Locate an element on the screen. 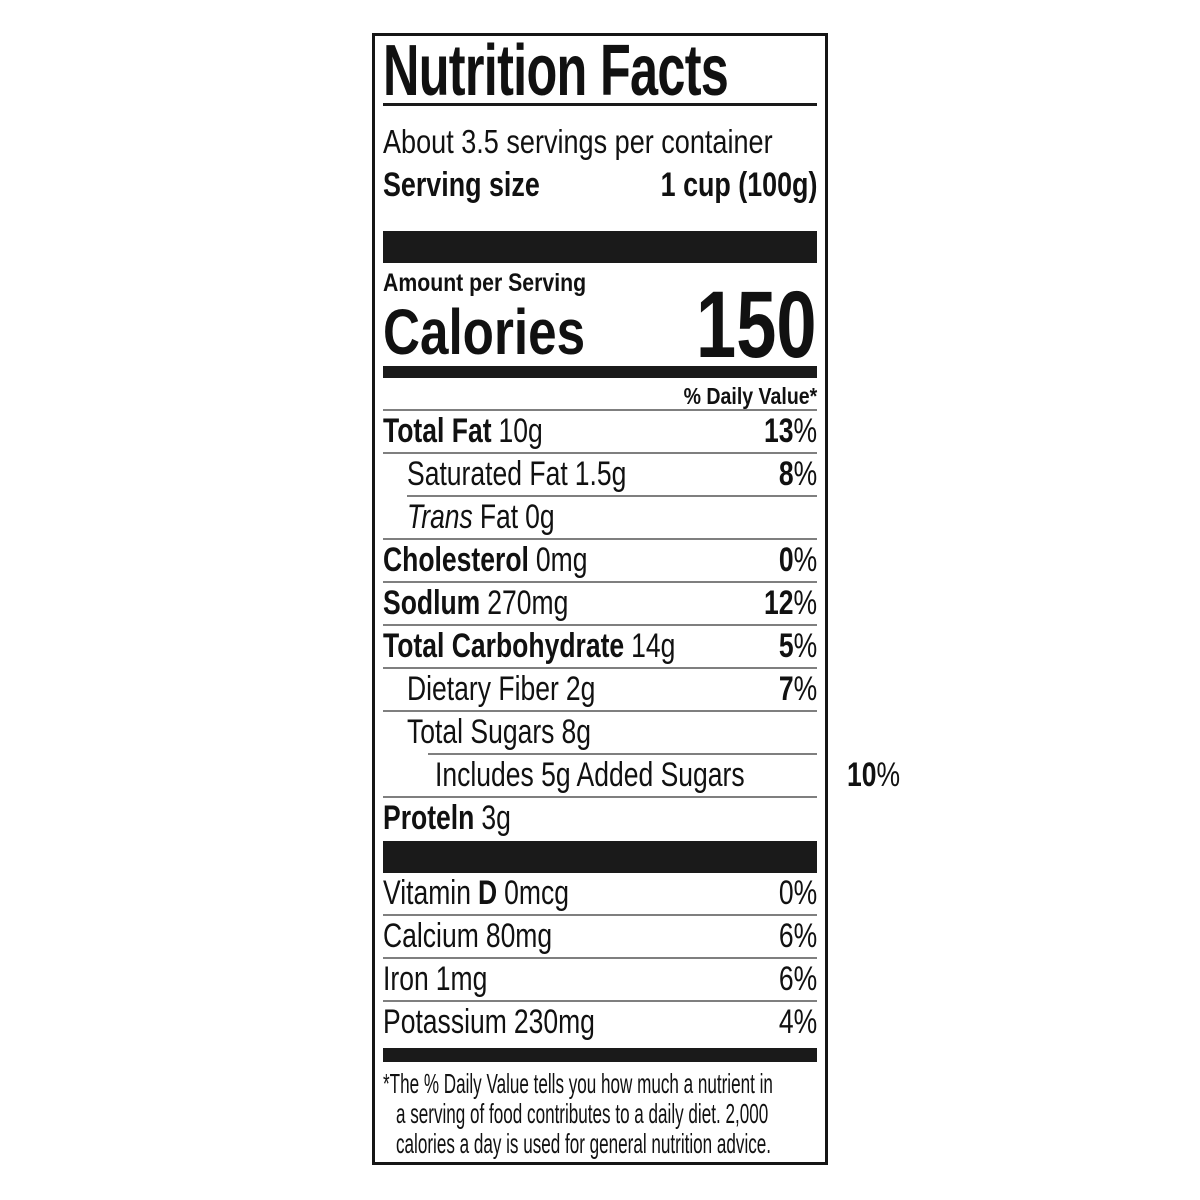 The height and width of the screenshot is (1200, 1200). micronutrient-daily-value: 4% is located at coordinates (797, 1022).